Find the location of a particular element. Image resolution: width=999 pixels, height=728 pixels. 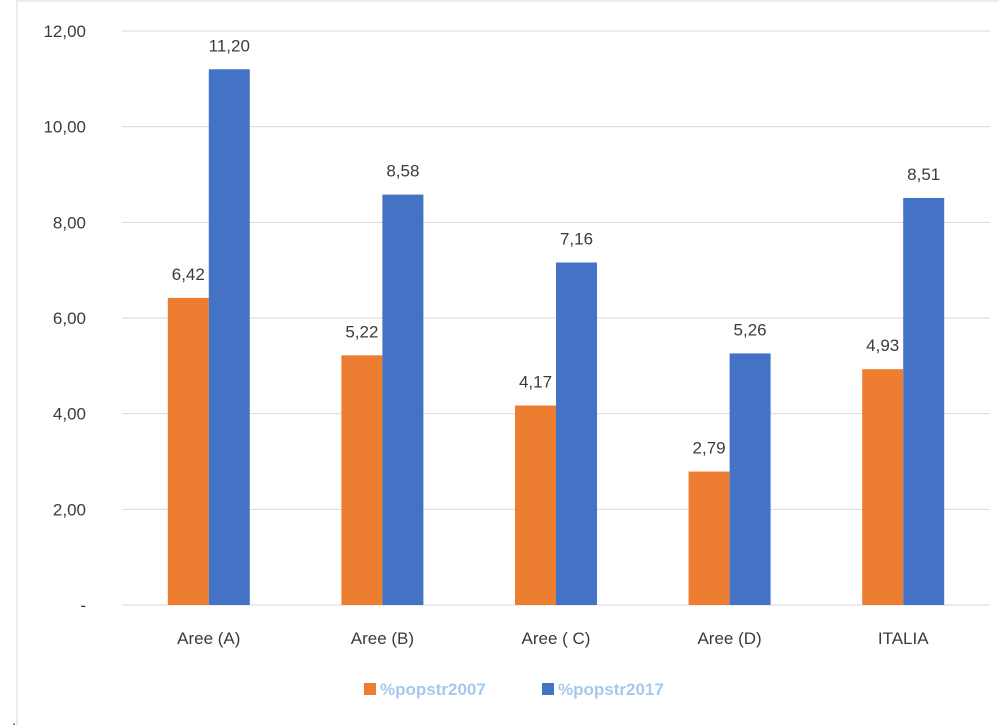

y-tick-label: 2,00 is located at coordinates (69, 509).